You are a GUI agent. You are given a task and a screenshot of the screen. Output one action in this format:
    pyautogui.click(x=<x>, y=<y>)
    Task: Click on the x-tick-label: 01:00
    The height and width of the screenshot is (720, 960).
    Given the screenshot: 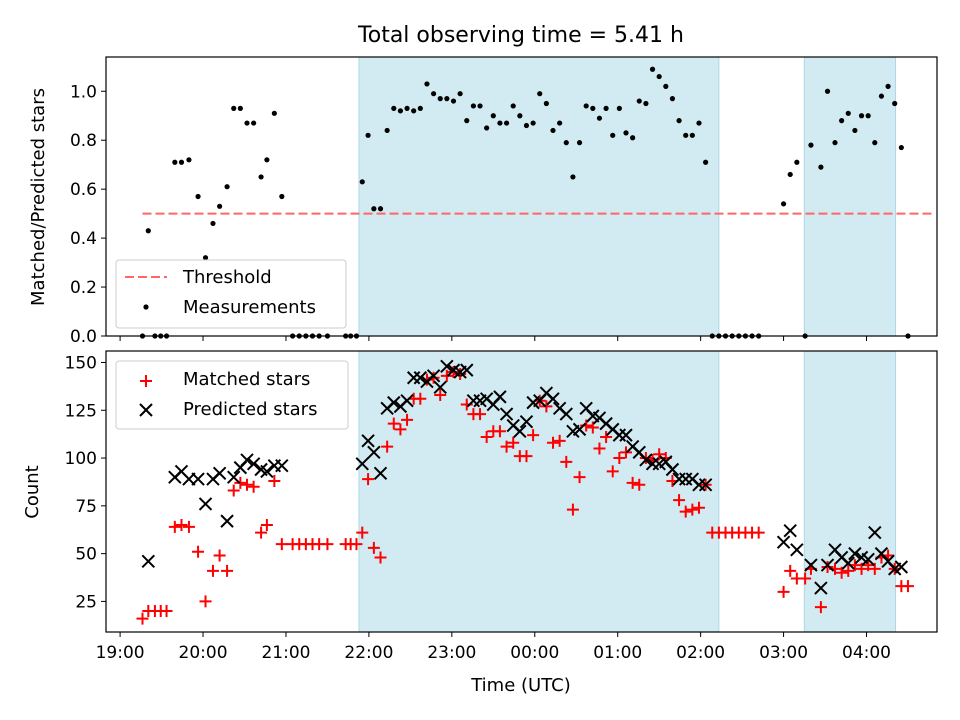 What is the action you would take?
    pyautogui.click(x=617, y=653)
    